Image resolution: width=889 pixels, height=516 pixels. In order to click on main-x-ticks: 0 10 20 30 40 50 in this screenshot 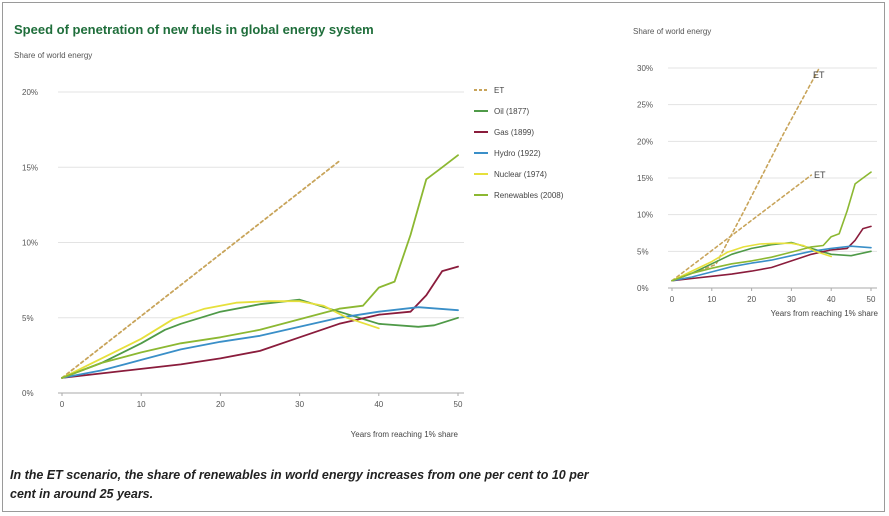, I will do `click(261, 401)`.